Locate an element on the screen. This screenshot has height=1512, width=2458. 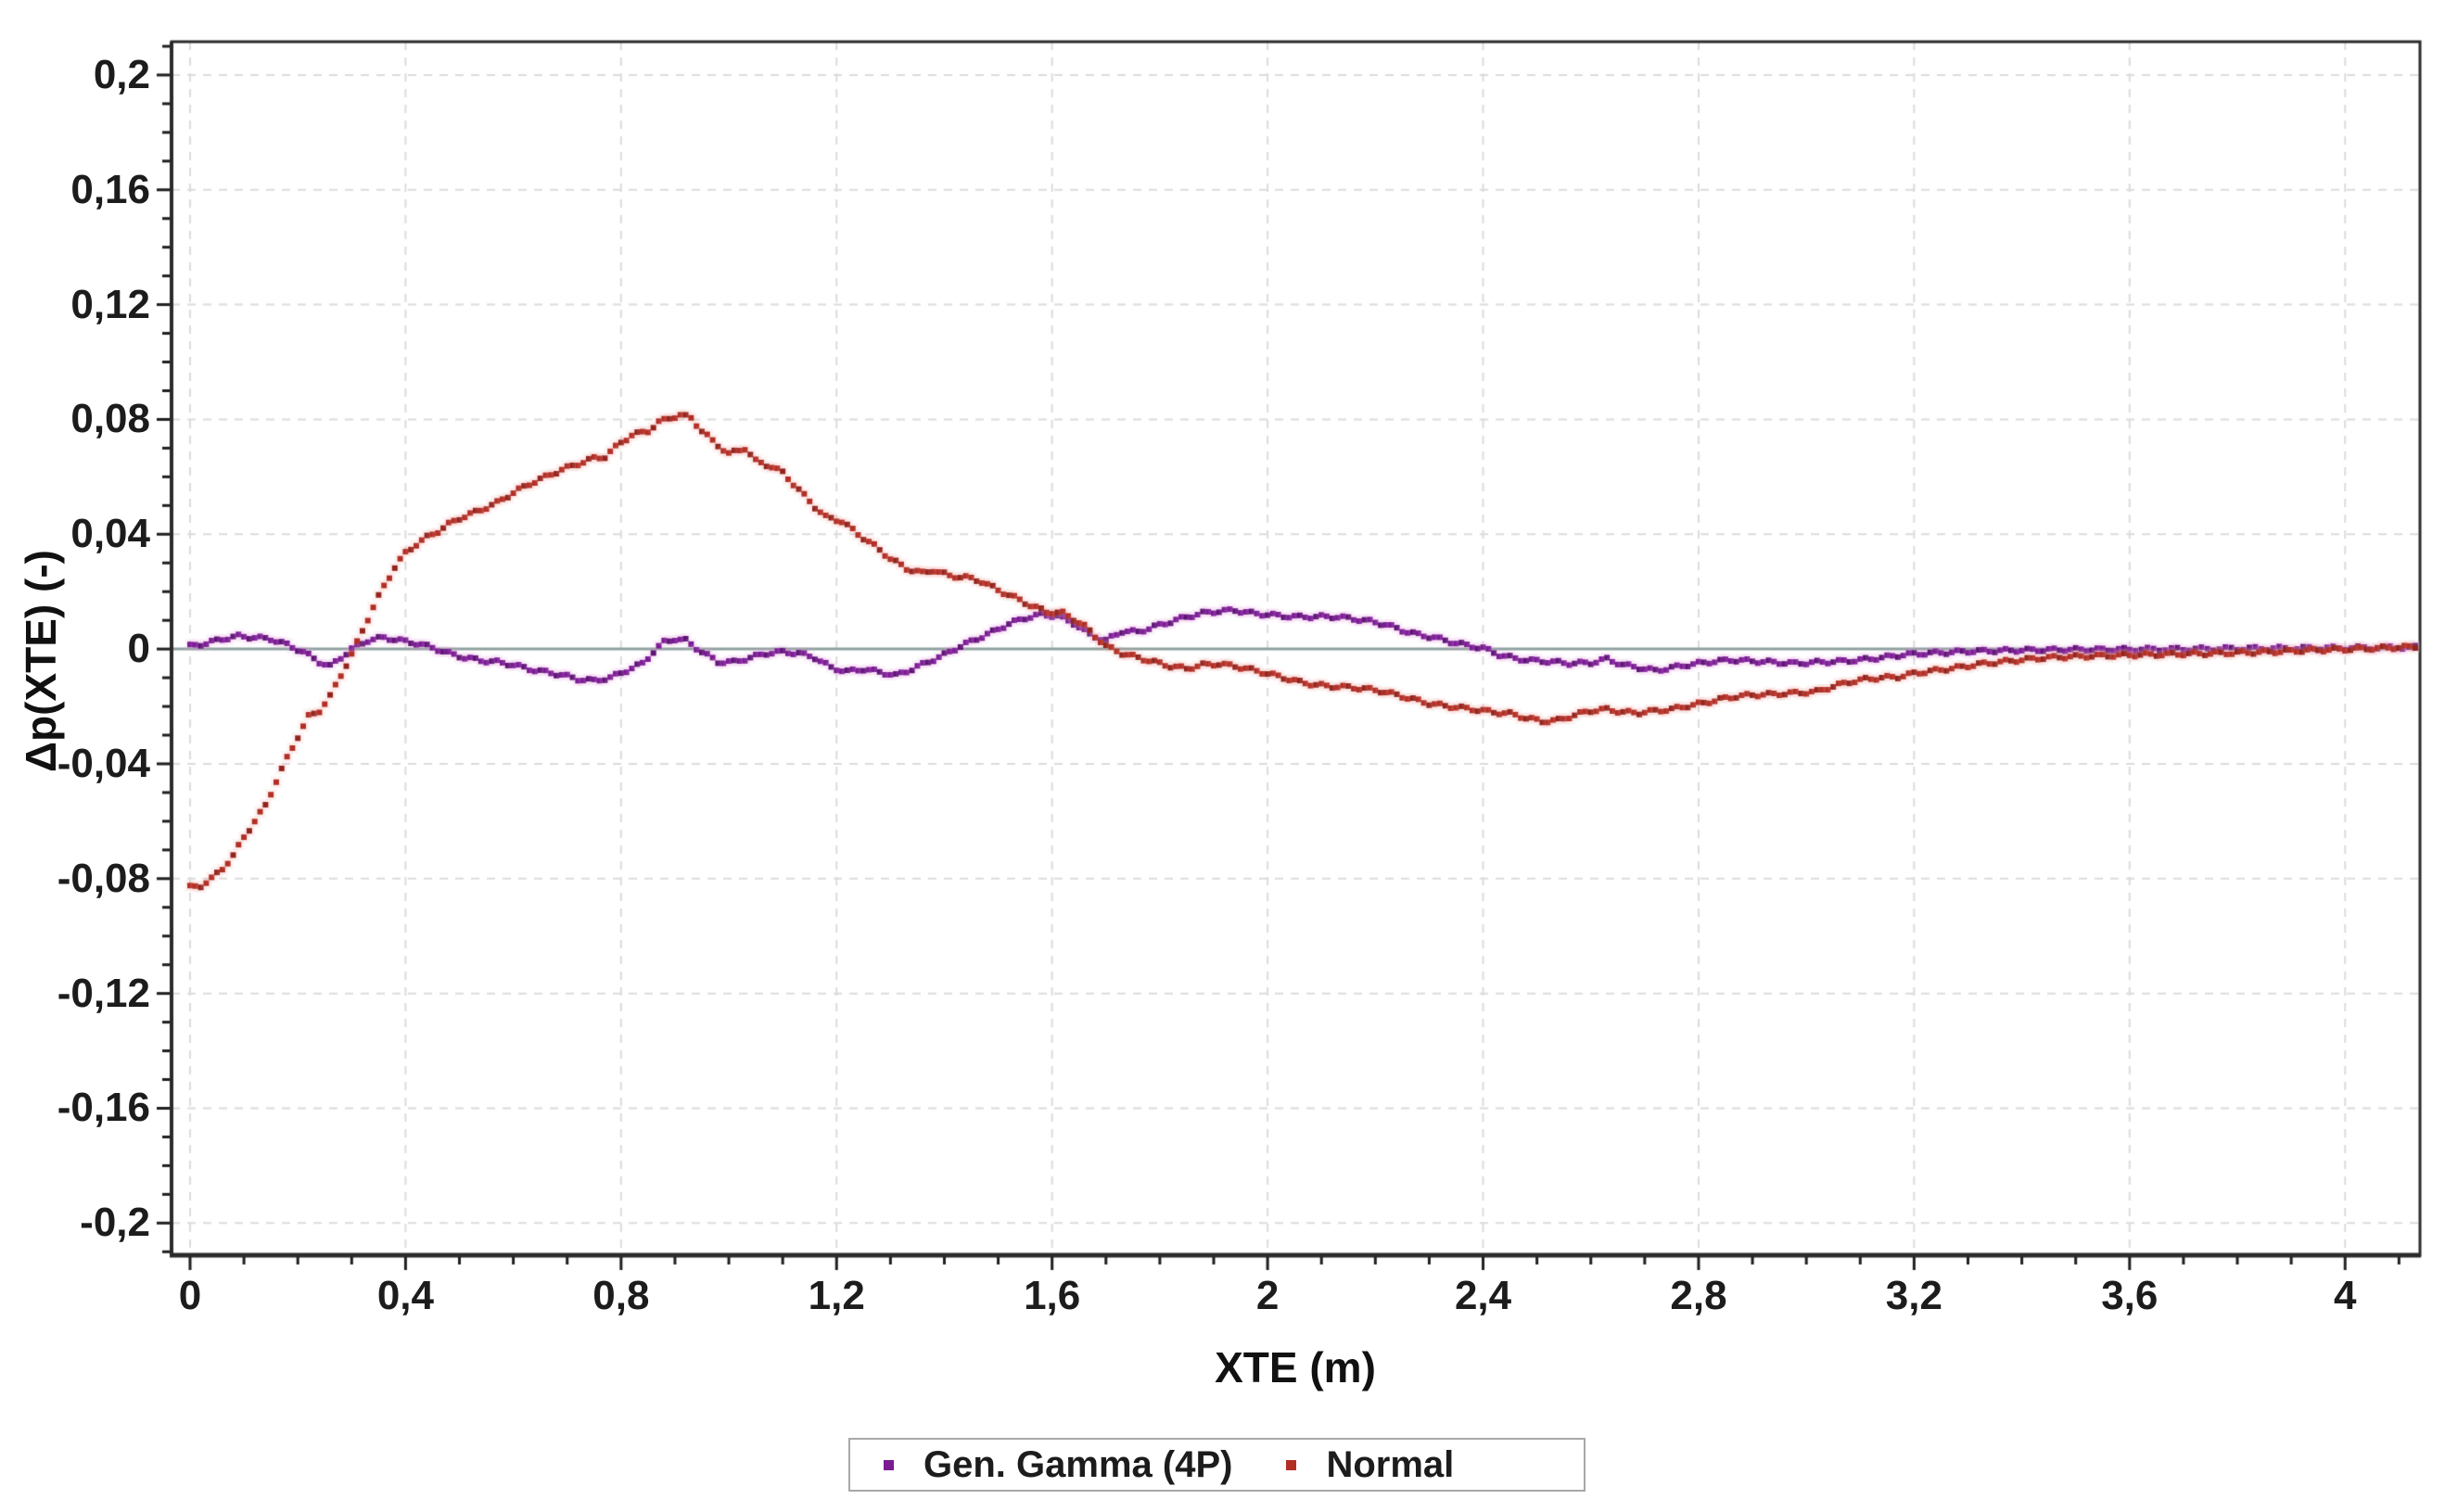
y-axis-title: Δp(XTE) (-) is located at coordinates (41, 661).